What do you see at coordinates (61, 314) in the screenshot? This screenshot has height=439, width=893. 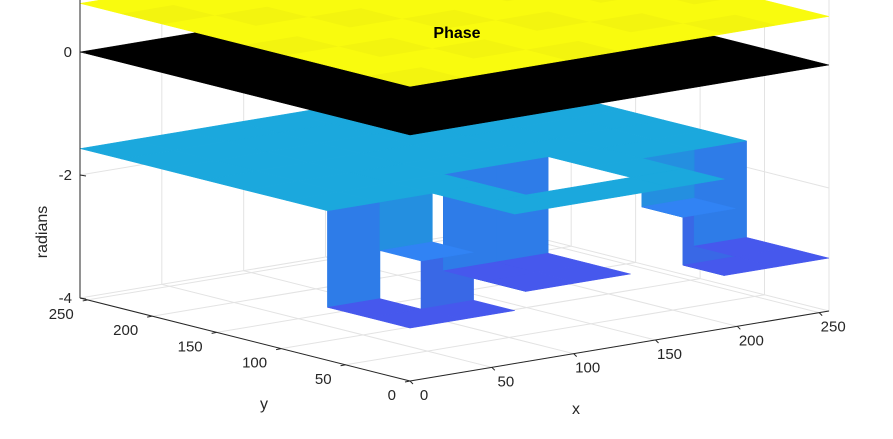 I see `y-tick-label: 250` at bounding box center [61, 314].